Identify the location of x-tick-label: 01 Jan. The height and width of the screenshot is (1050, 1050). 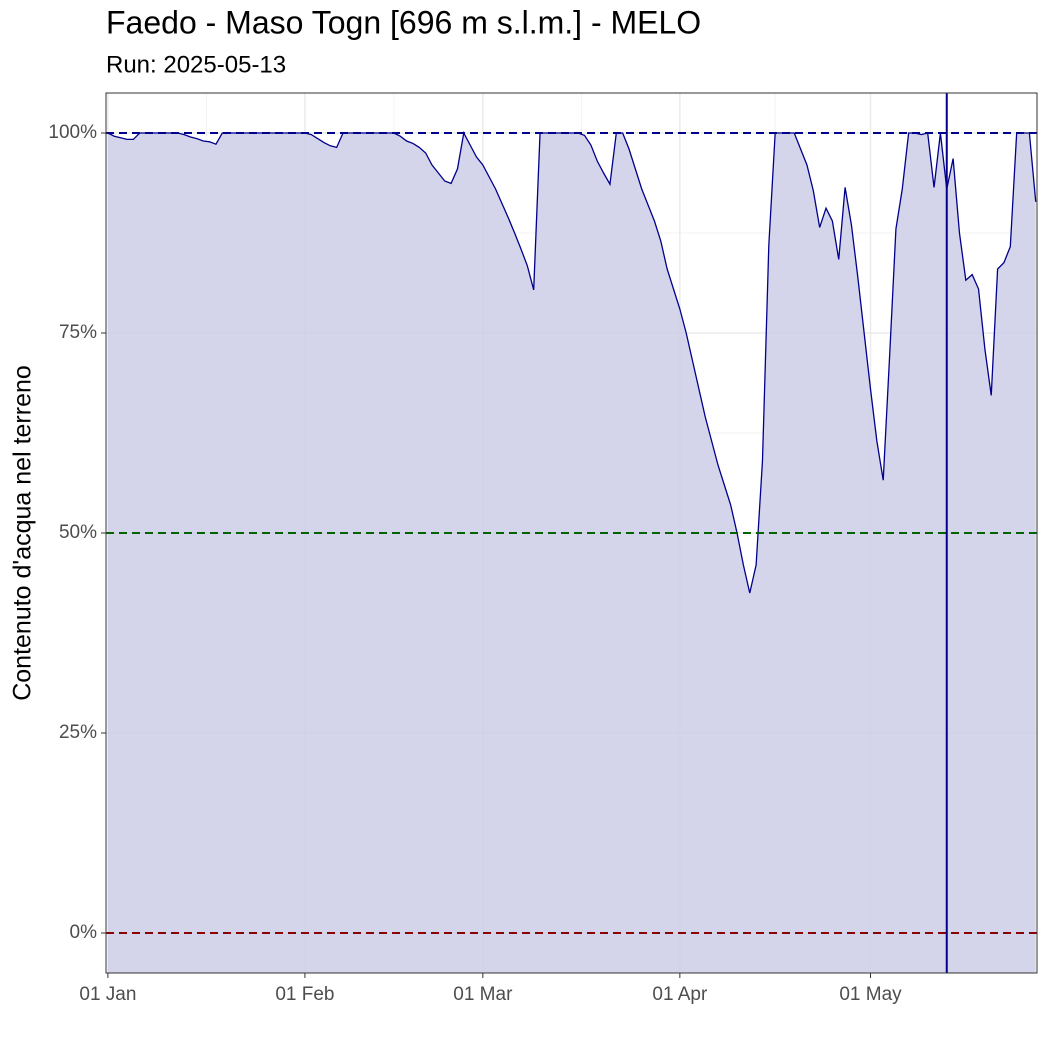
(107, 994).